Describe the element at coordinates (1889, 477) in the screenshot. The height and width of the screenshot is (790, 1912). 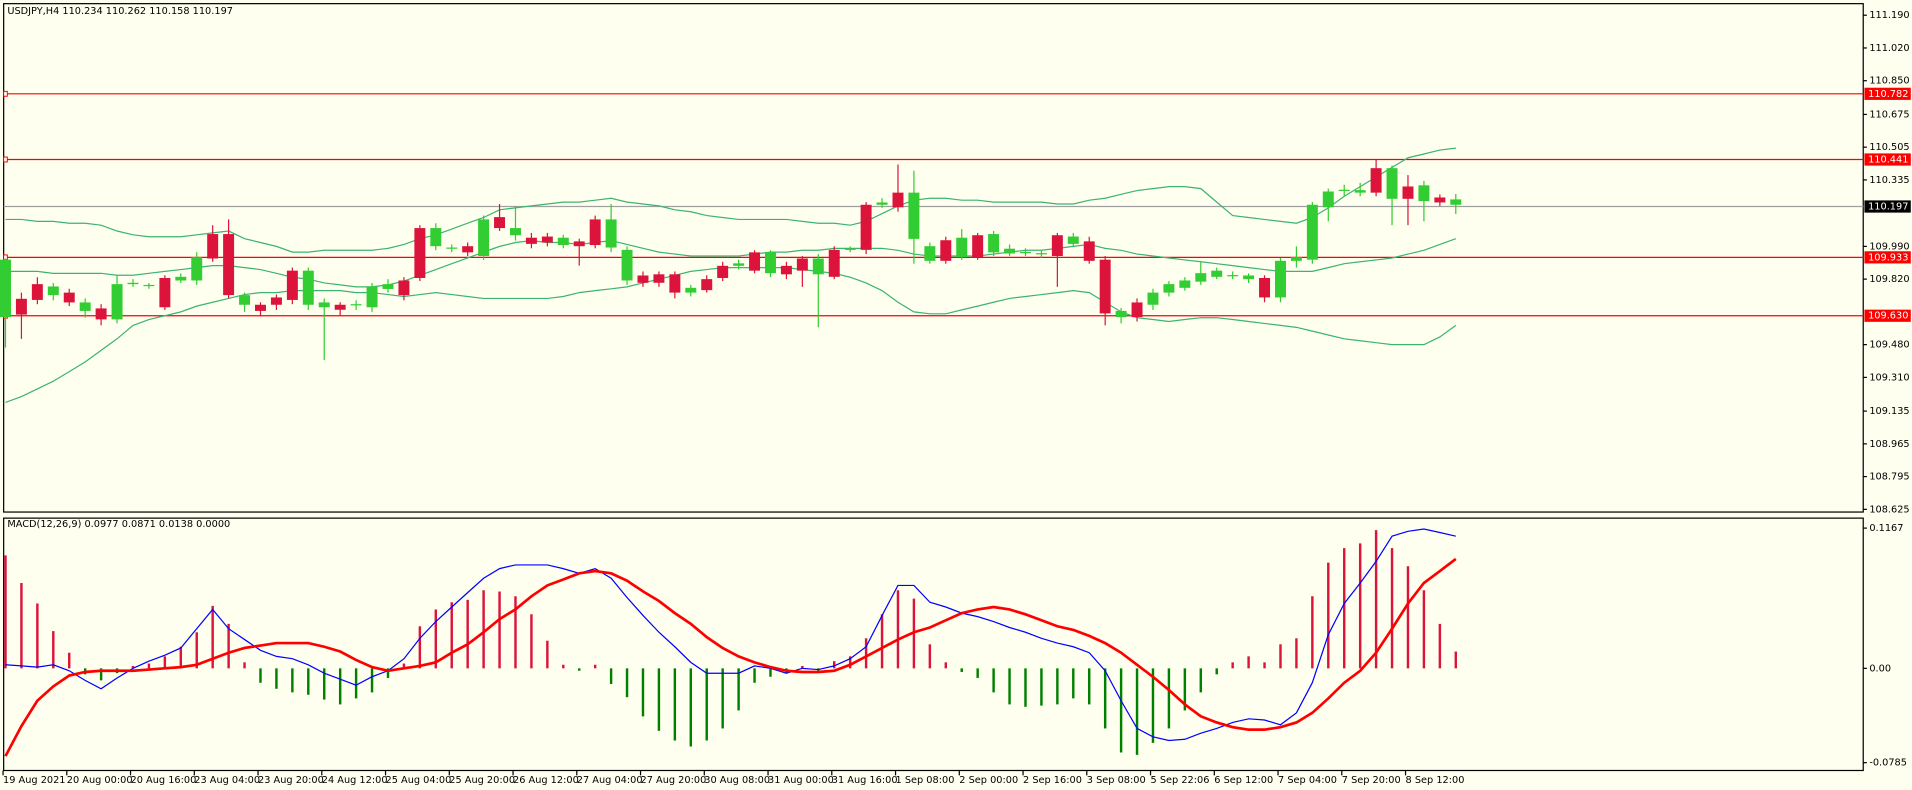
I see `y-tick-label: 108.795` at that location.